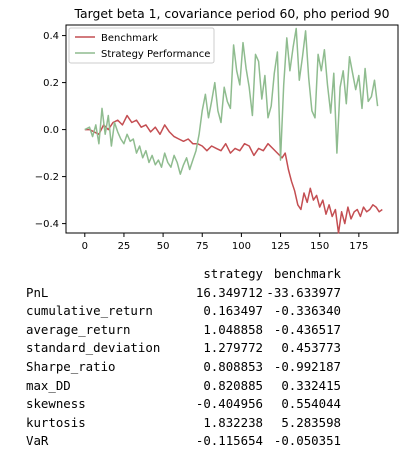  Describe the element at coordinates (51, 130) in the screenshot. I see `y-tick-label: 0.0` at that location.